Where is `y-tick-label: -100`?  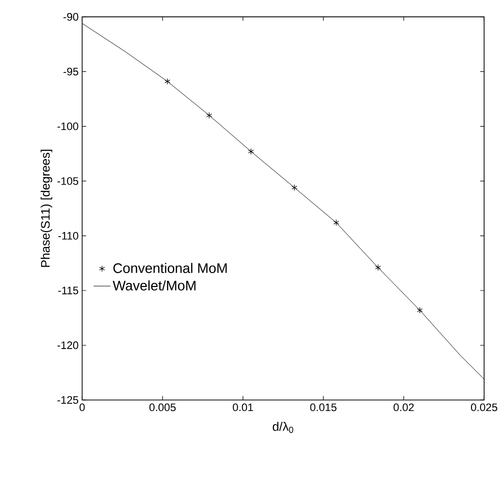 y-tick-label: -100 is located at coordinates (67, 126).